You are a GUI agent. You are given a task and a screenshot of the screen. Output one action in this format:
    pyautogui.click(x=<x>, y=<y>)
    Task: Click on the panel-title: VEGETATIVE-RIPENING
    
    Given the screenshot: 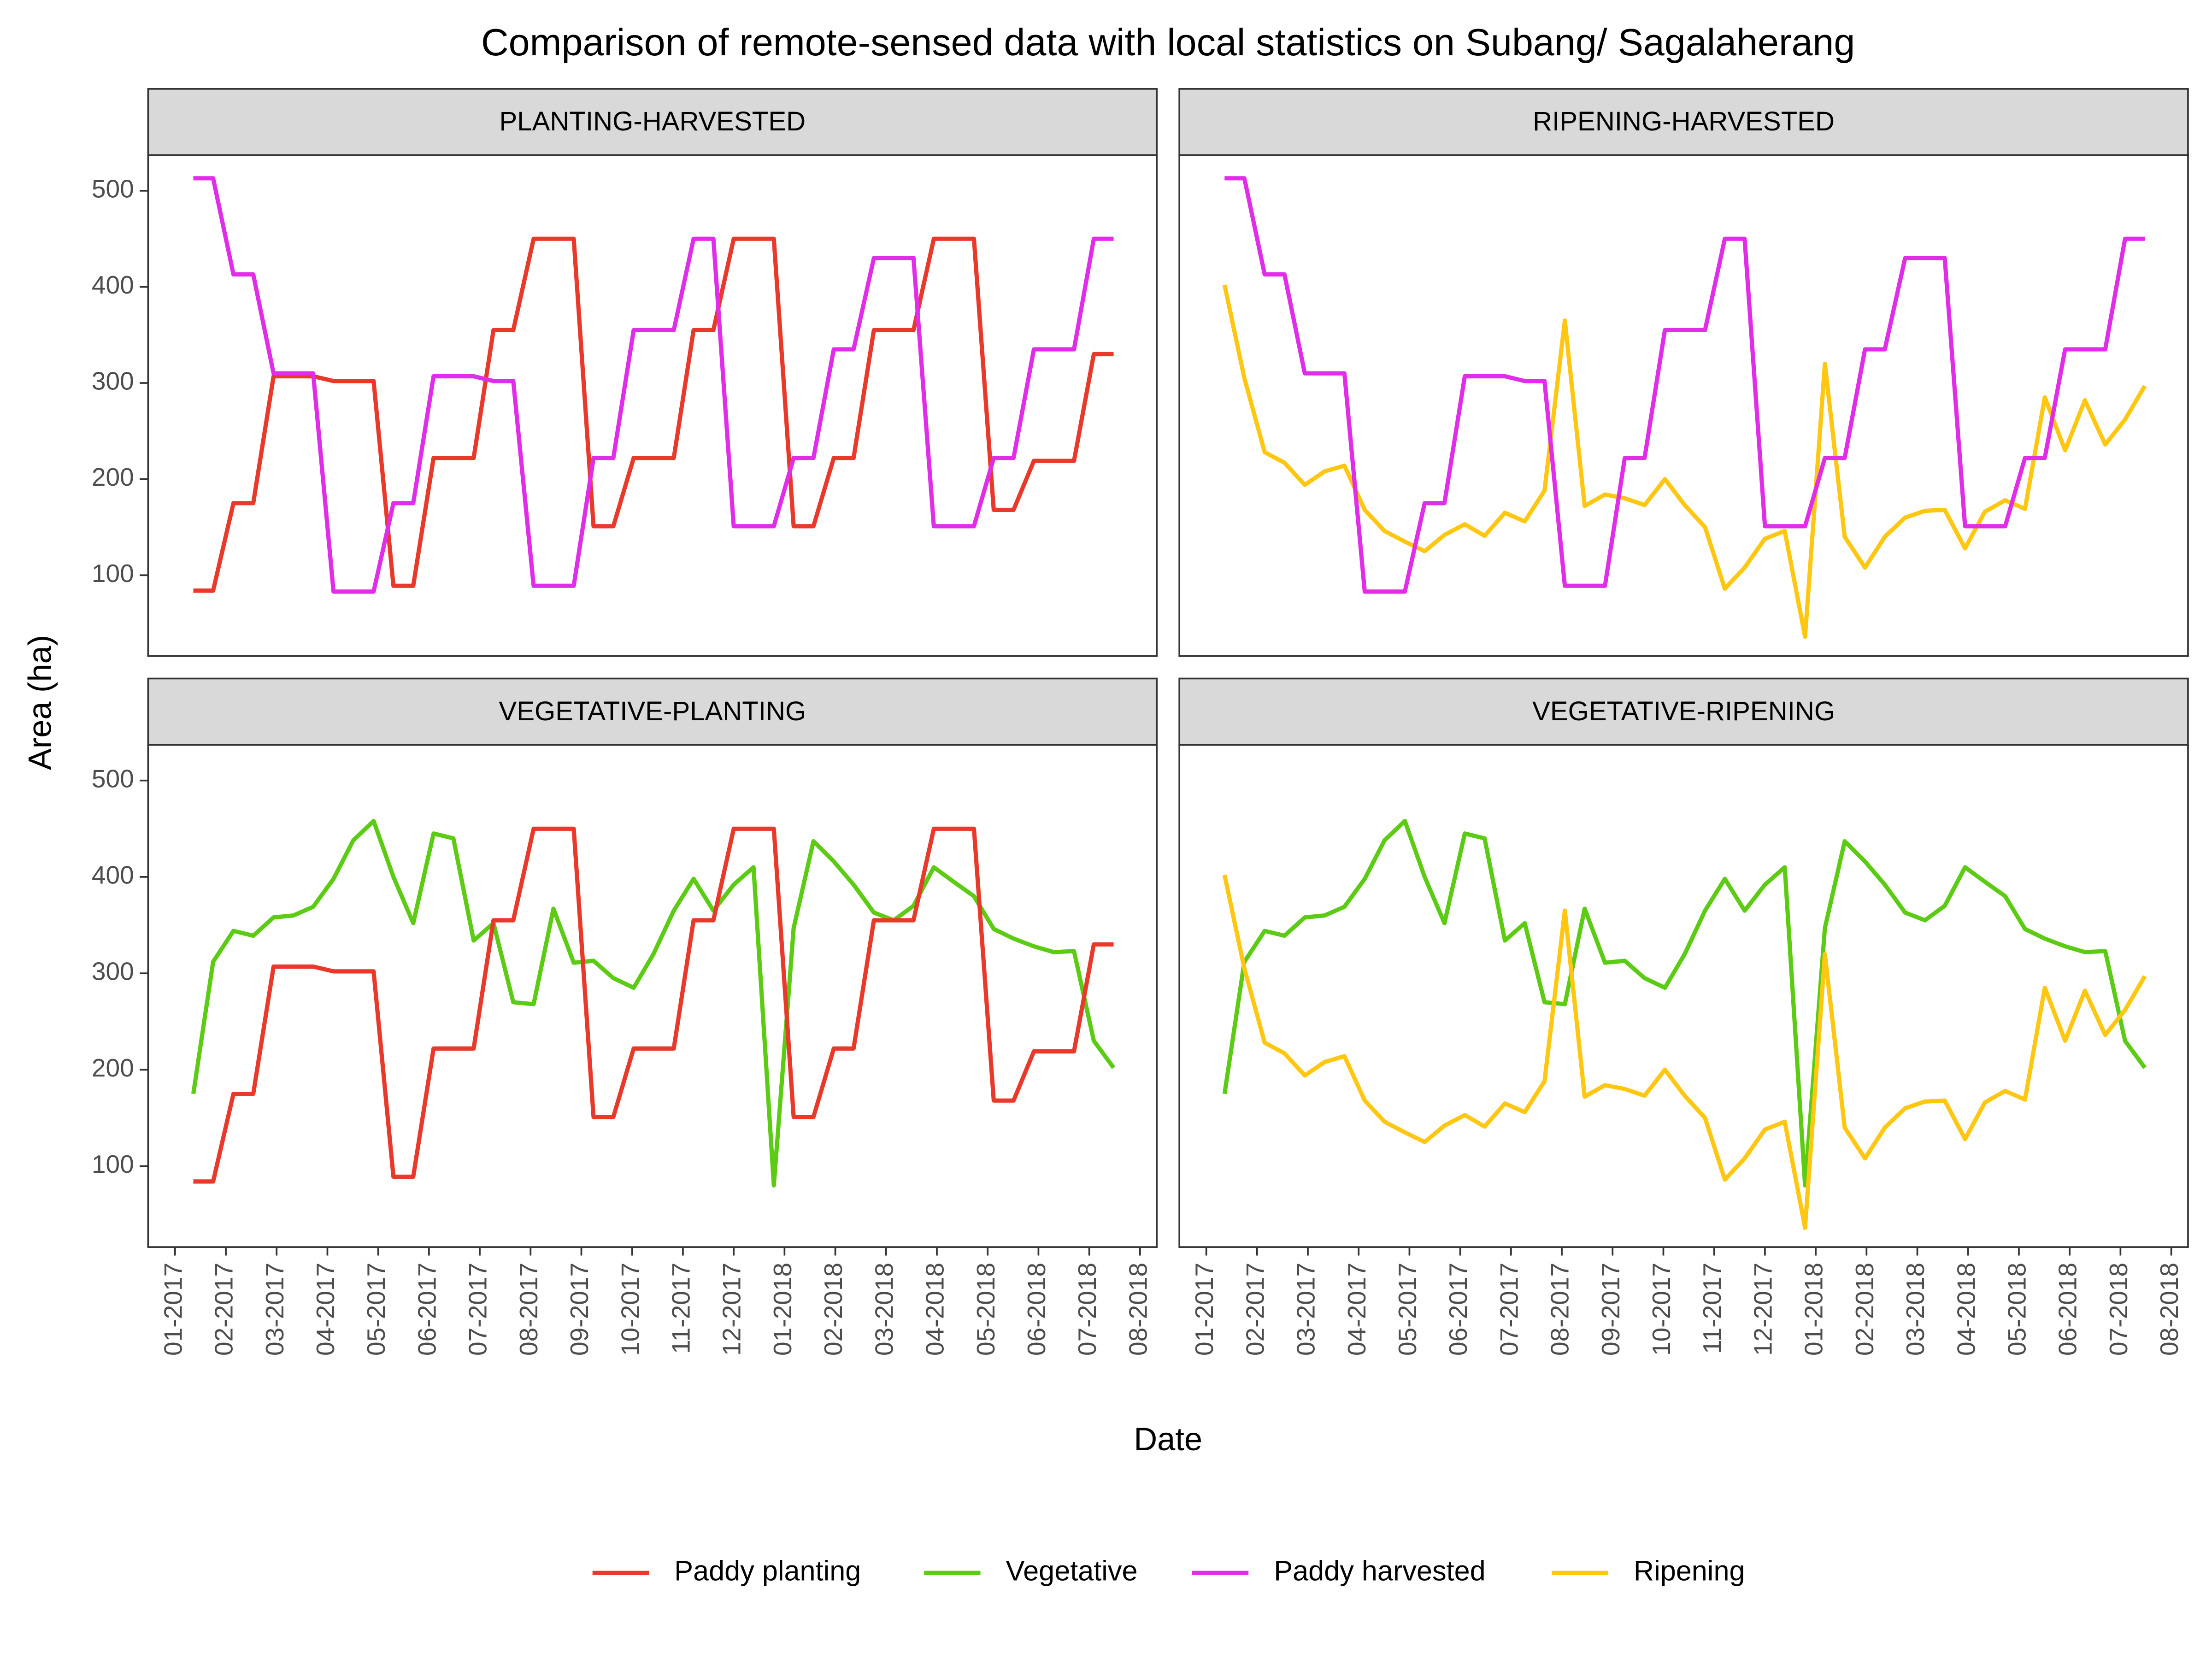 What is the action you would take?
    pyautogui.click(x=1683, y=711)
    